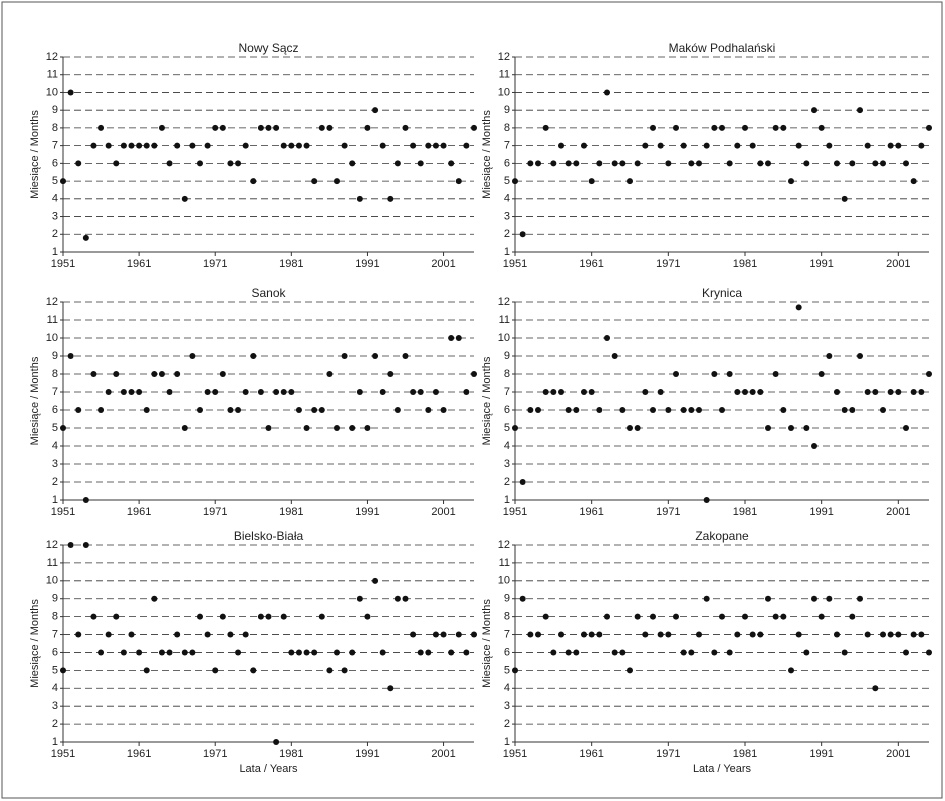  What do you see at coordinates (55, 634) in the screenshot?
I see `y-tick-label: 7` at bounding box center [55, 634].